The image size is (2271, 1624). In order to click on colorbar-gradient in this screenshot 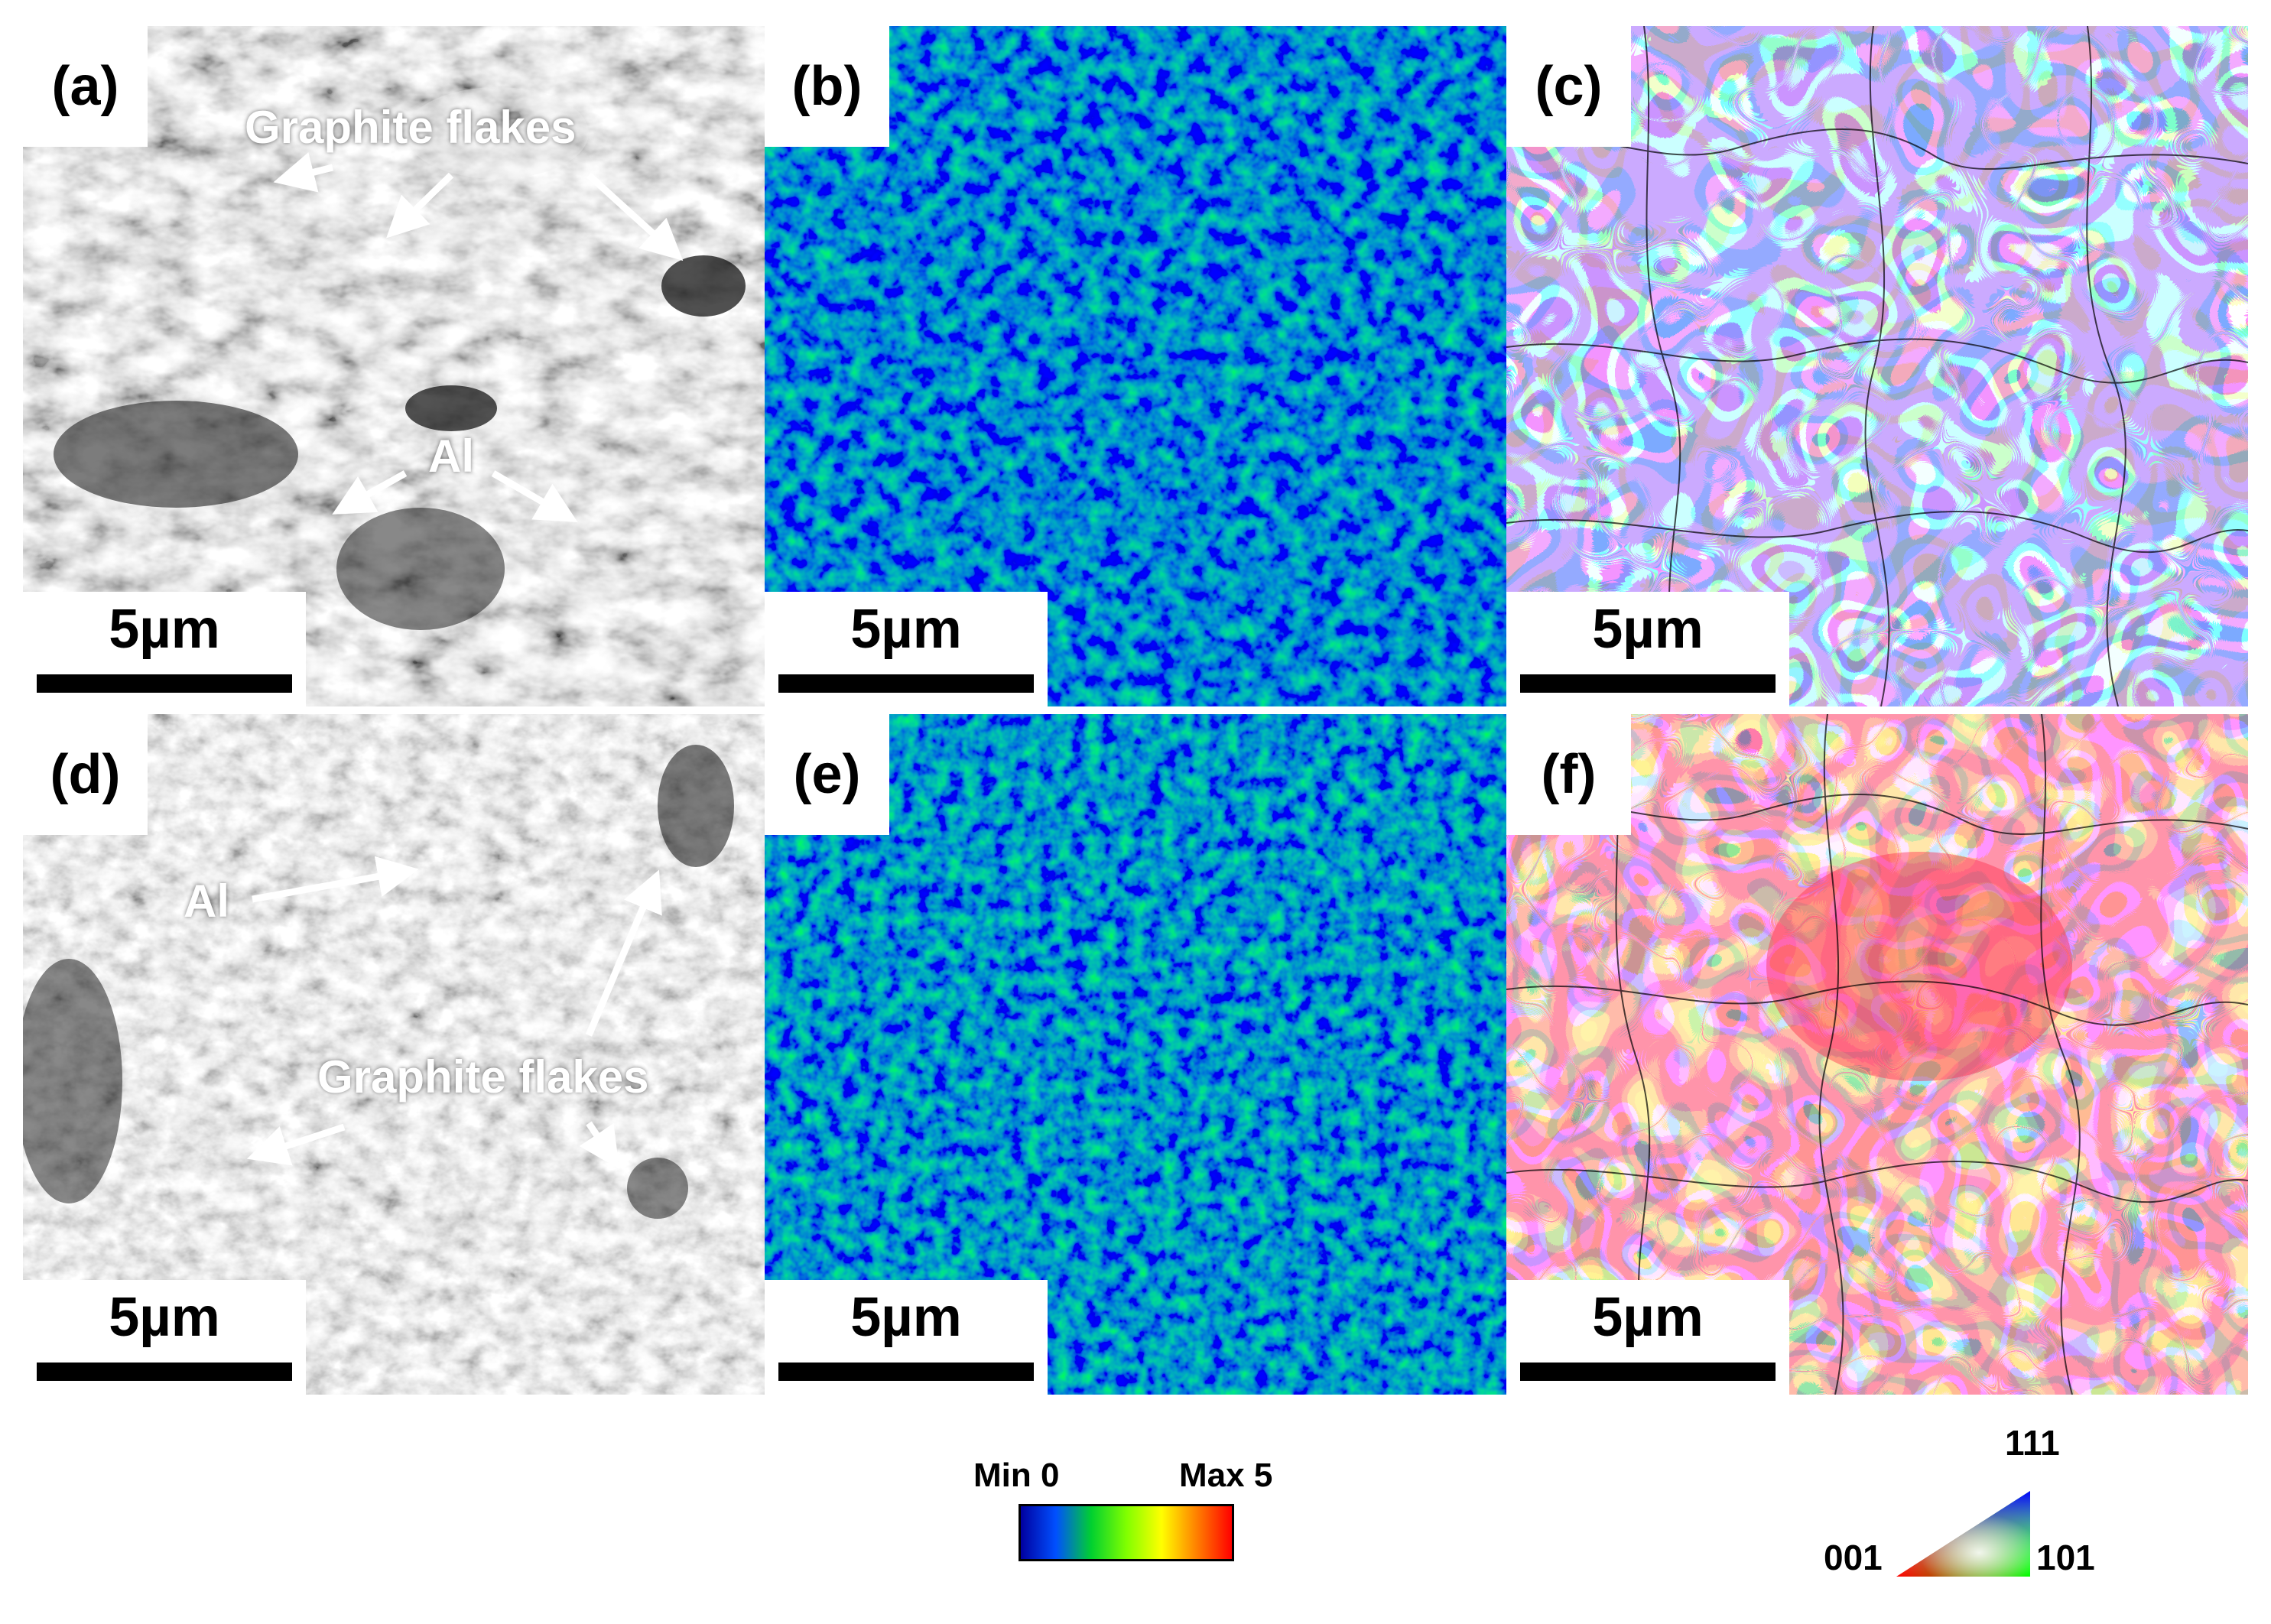, I will do `click(1126, 1532)`.